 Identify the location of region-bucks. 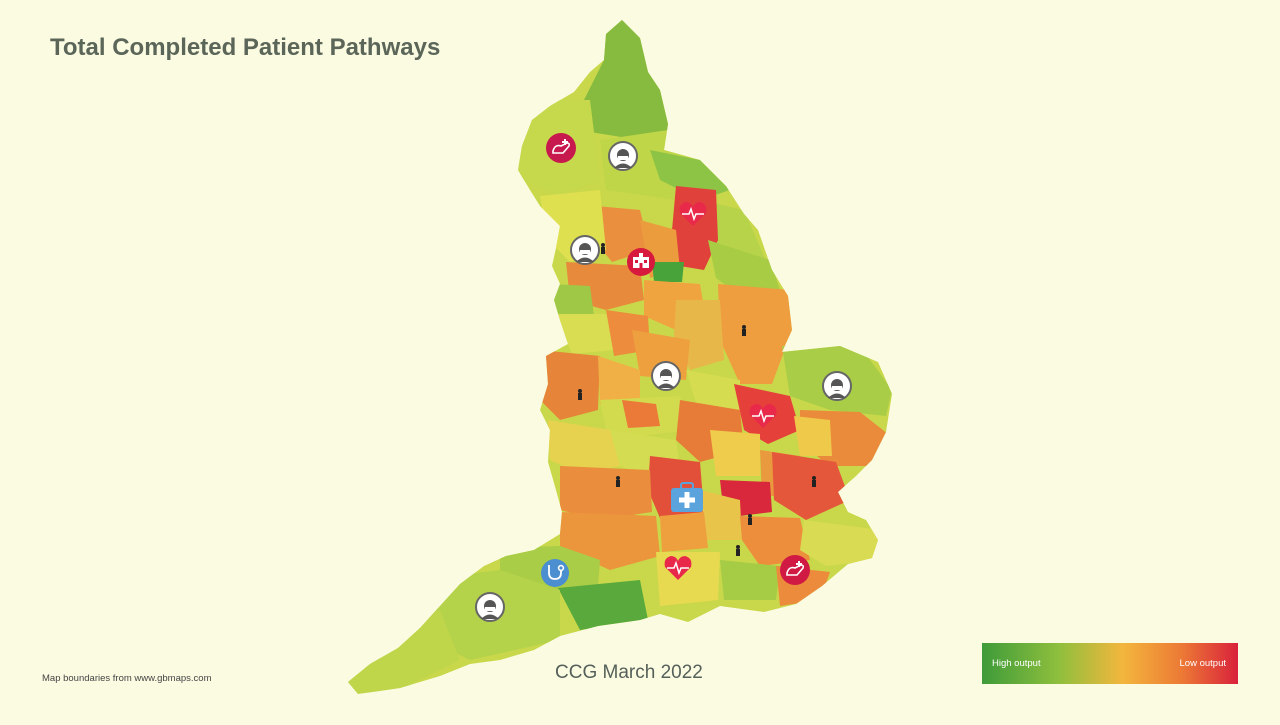
(721, 515).